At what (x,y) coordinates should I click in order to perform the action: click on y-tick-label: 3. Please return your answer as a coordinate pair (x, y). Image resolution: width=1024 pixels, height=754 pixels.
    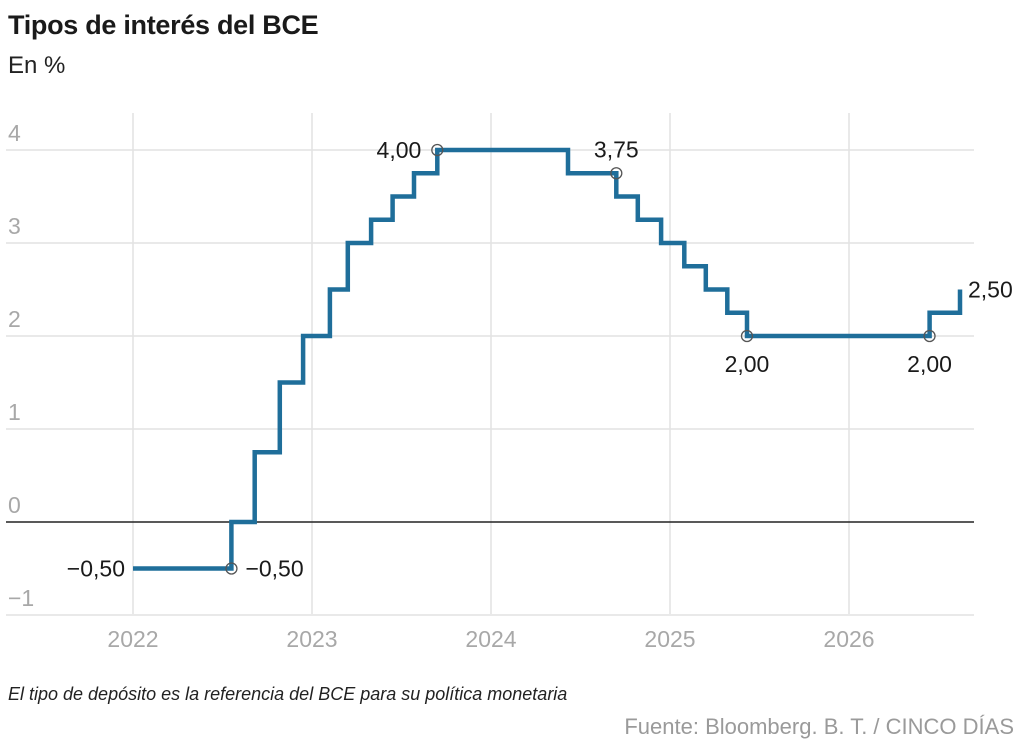
    Looking at the image, I should click on (14, 226).